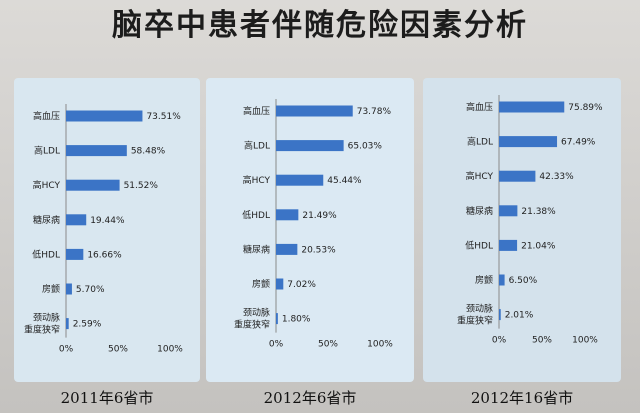 Image resolution: width=640 pixels, height=413 pixels. I want to click on value-label: 21.49%, so click(319, 216).